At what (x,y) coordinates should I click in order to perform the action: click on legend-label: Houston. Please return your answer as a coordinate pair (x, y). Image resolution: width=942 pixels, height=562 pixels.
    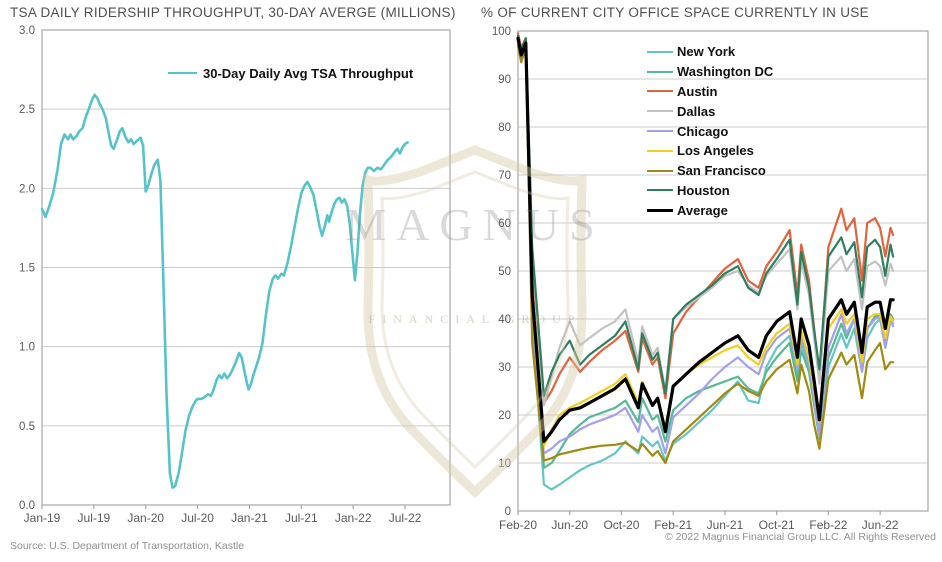
    Looking at the image, I should click on (703, 190).